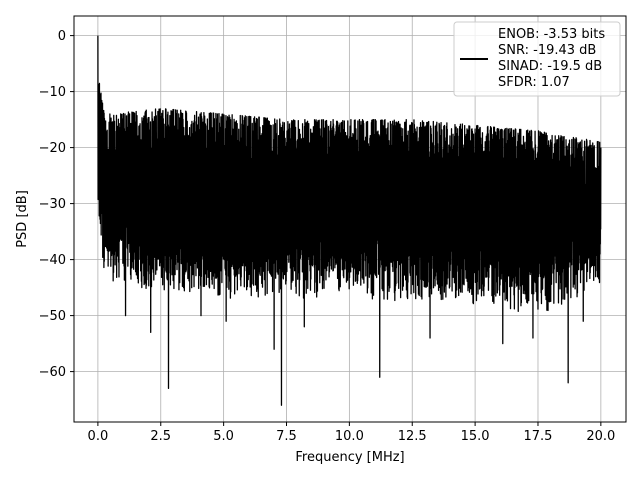  I want to click on legend-box, so click(537, 59).